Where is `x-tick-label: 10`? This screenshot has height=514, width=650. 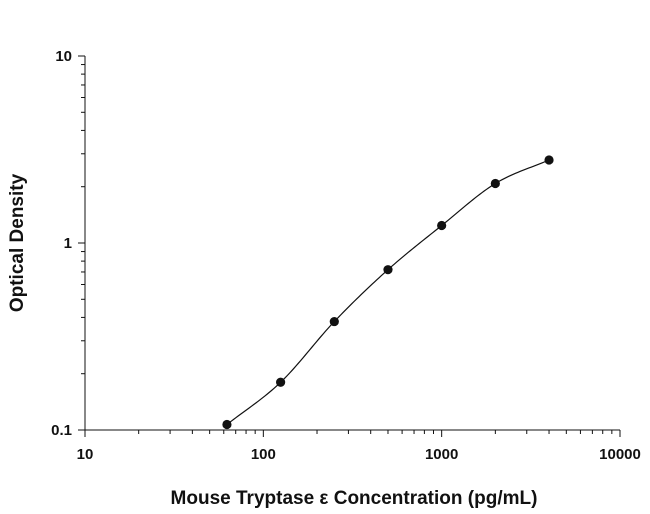
x-tick-label: 10 is located at coordinates (85, 454).